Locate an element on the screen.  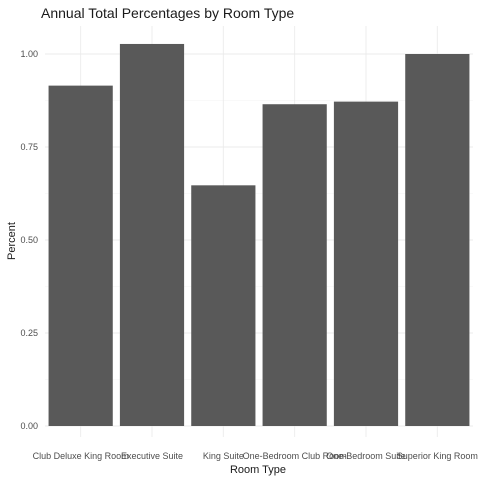
y-tick-label: 0.25 is located at coordinates (29, 333).